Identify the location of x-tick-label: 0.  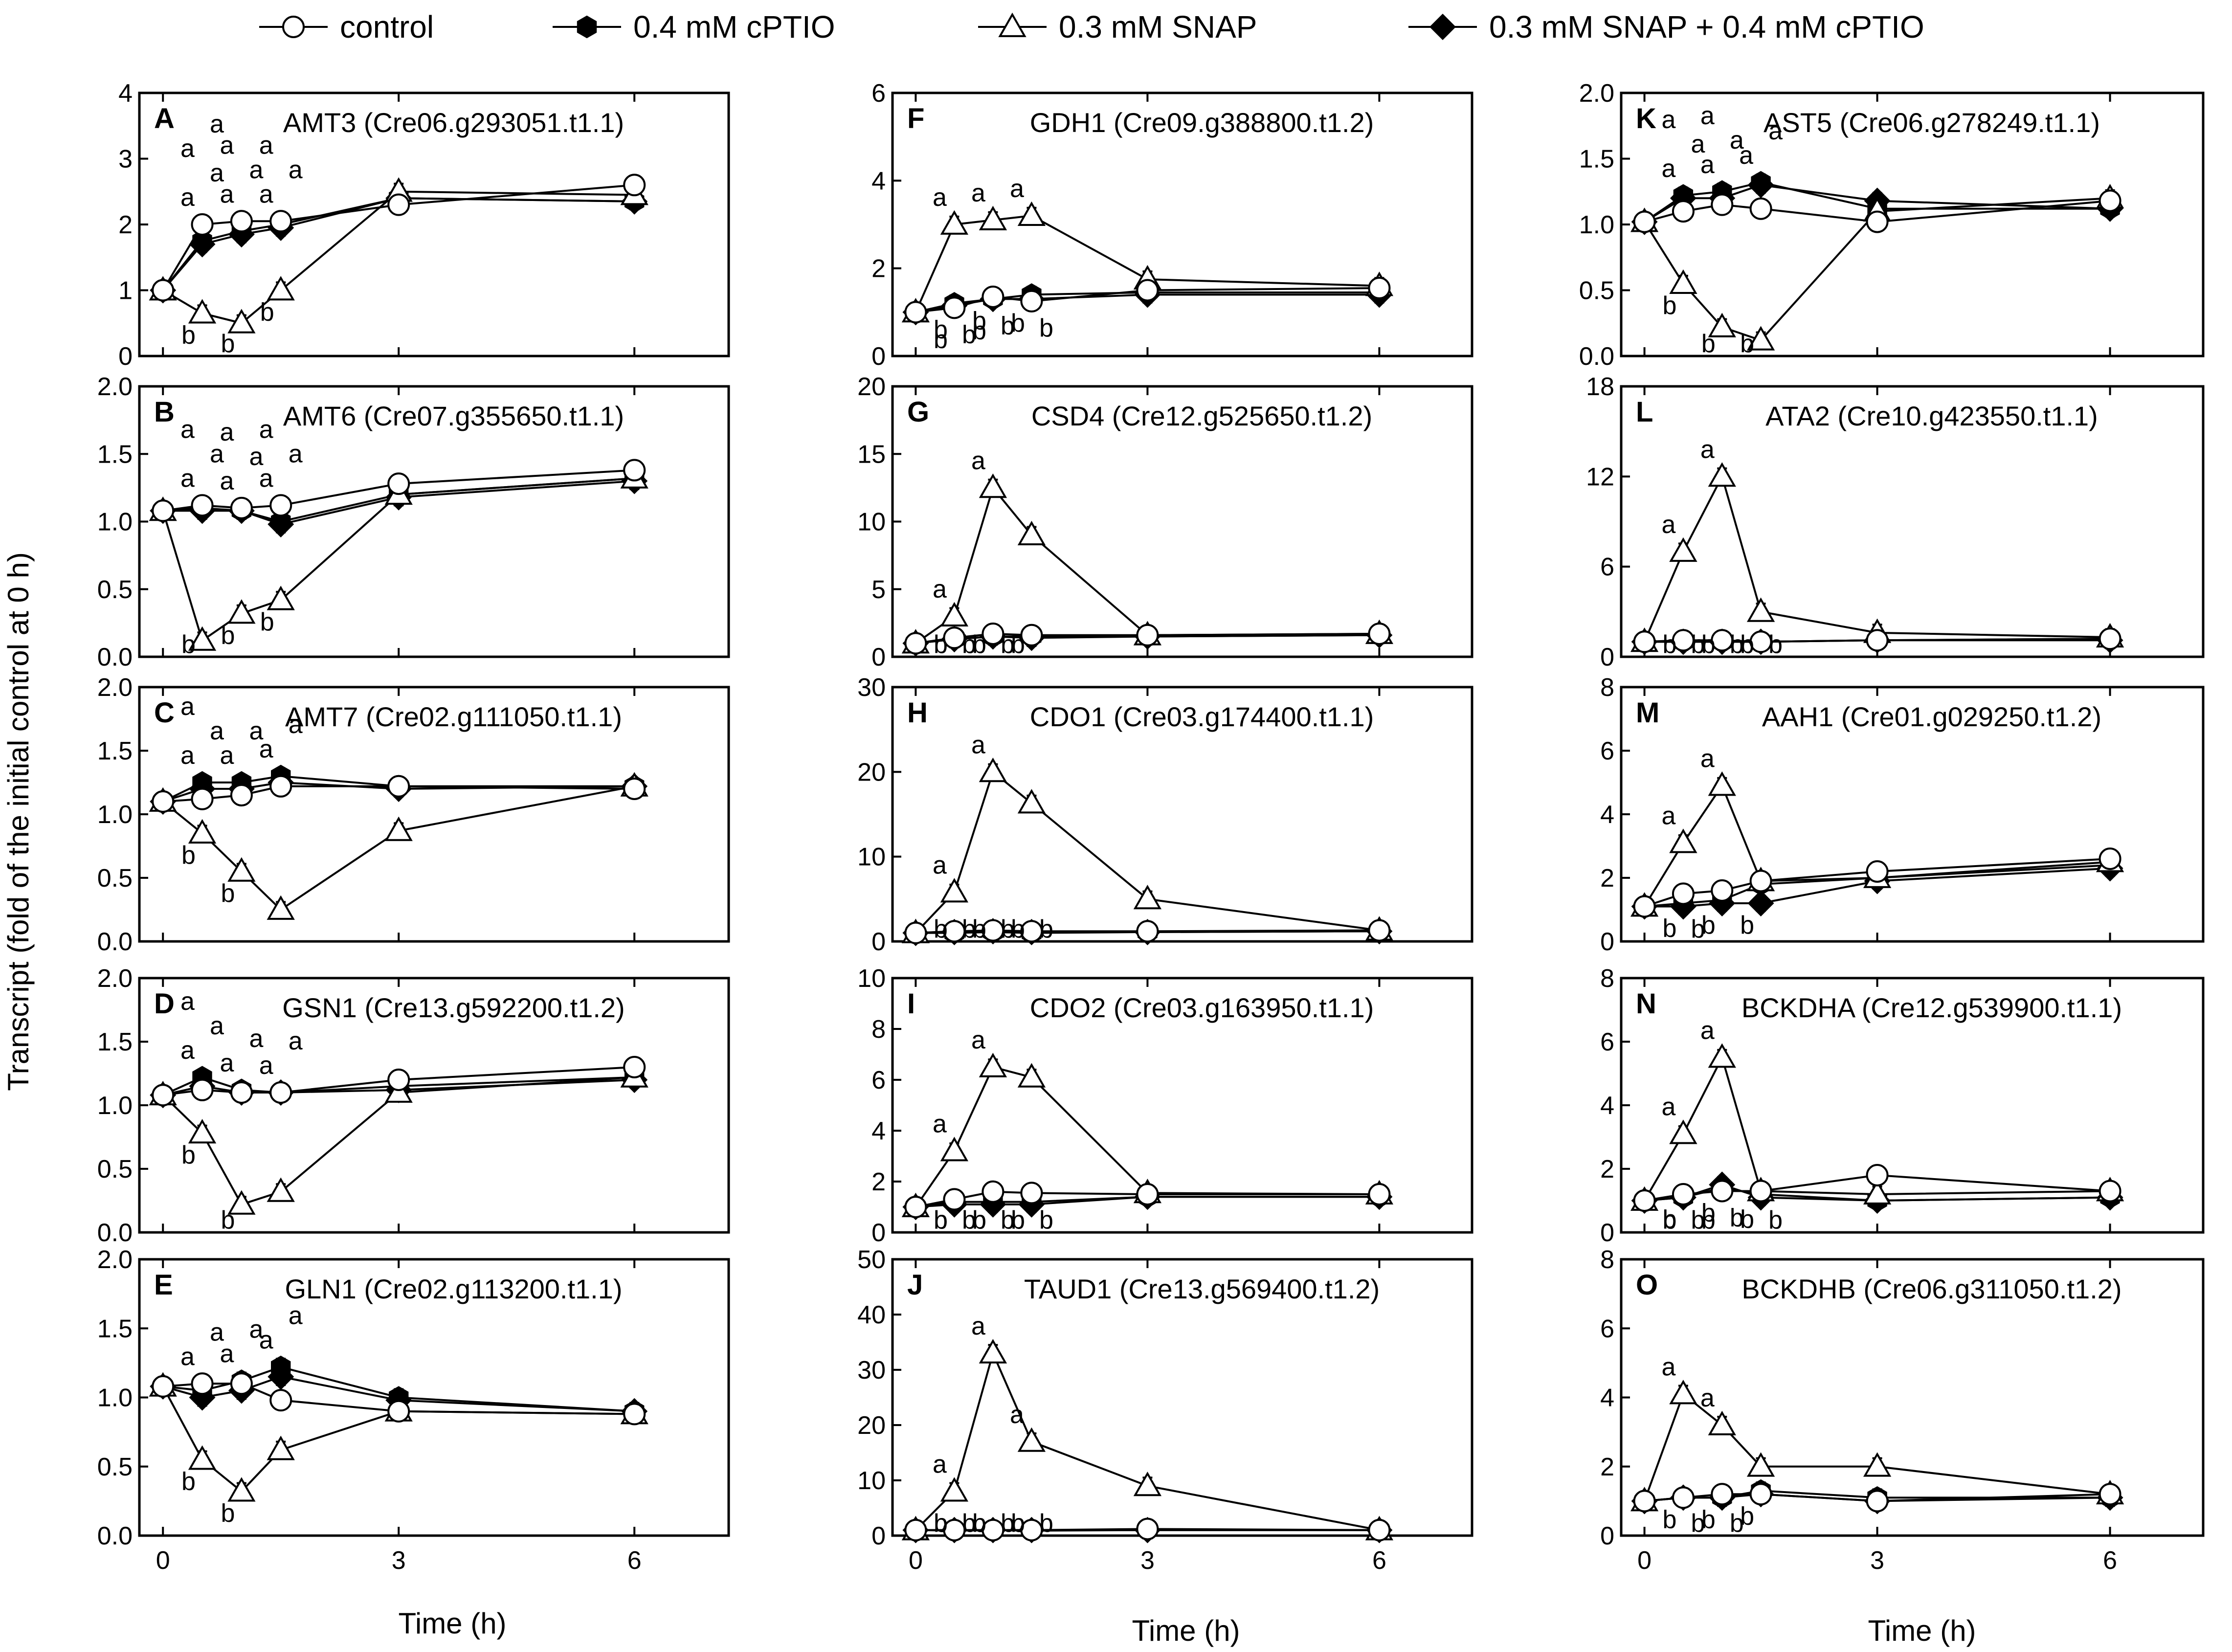
(916, 1560).